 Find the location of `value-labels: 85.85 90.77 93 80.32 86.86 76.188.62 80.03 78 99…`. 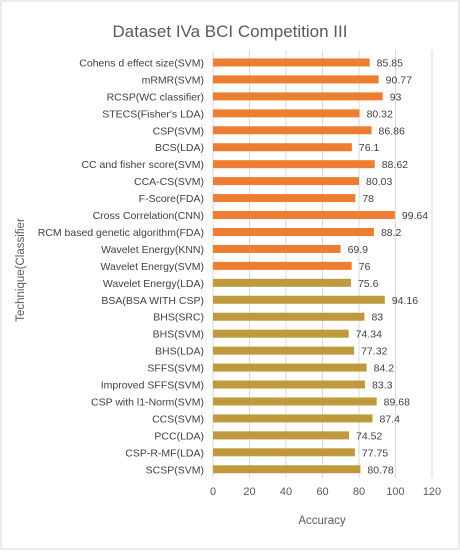

value-labels: 85.85 90.77 93 80.32 86.86 76.188.62 80.03 78 99… is located at coordinates (388, 266).